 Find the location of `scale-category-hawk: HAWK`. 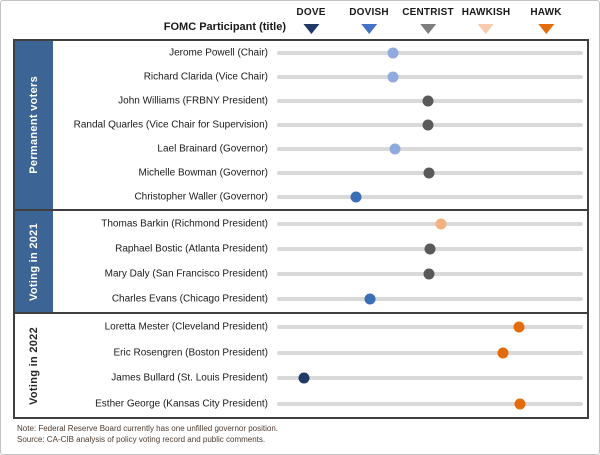

scale-category-hawk: HAWK is located at coordinates (545, 20).